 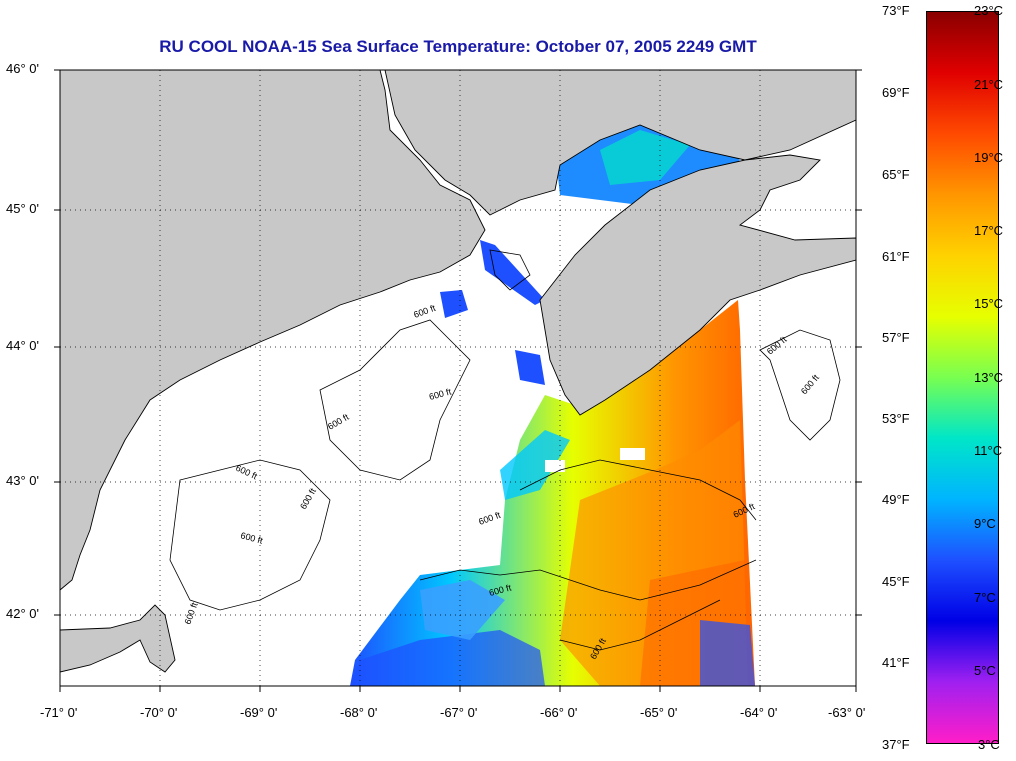 What do you see at coordinates (985, 523) in the screenshot?
I see `celsius-label: 9°C` at bounding box center [985, 523].